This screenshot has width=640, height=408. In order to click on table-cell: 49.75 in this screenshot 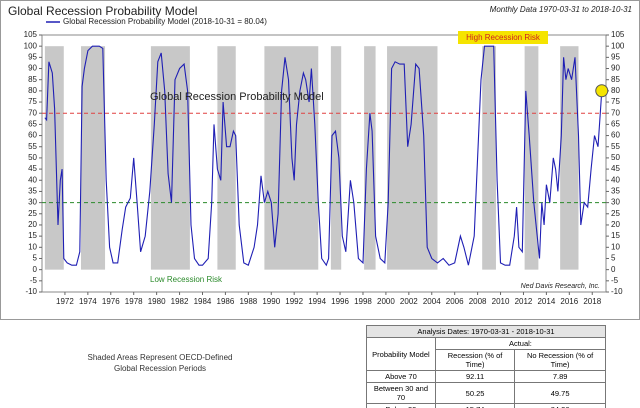, I will do `click(560, 393)`.